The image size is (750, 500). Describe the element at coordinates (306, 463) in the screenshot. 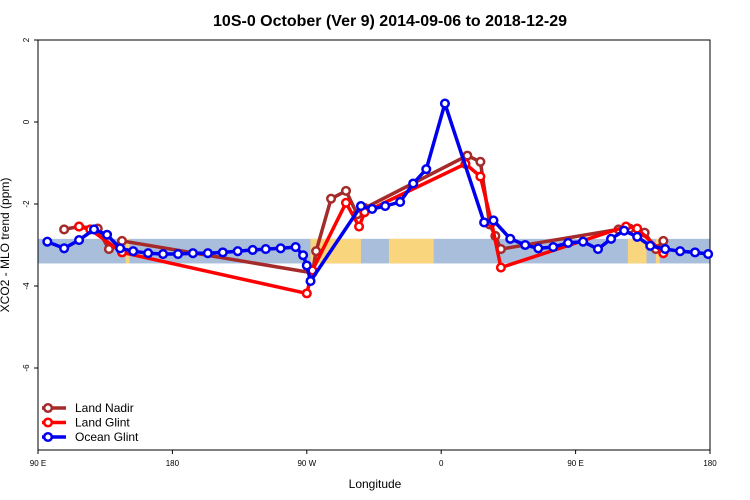

I see `x-tick-label: 90 W` at that location.